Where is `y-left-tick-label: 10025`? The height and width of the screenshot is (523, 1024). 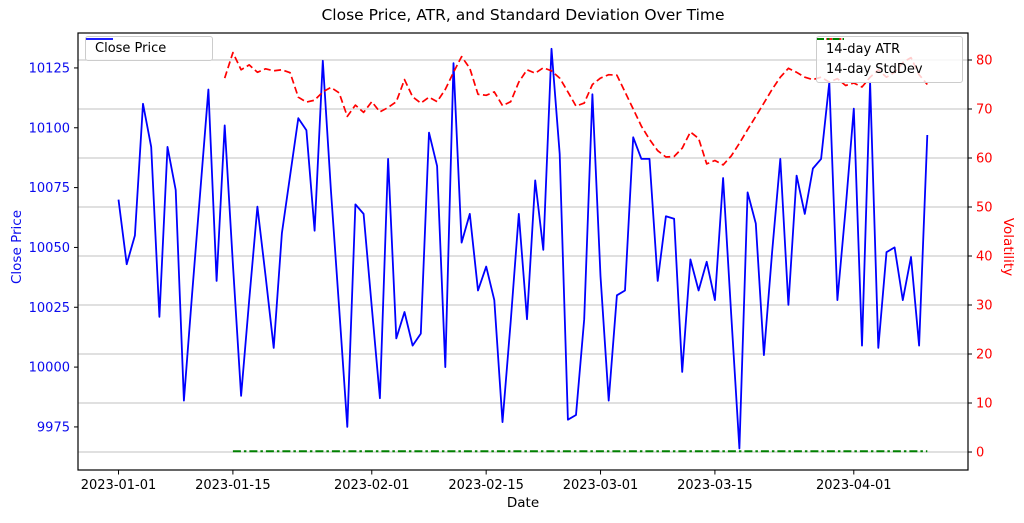
y-left-tick-label: 10025 is located at coordinates (49, 308).